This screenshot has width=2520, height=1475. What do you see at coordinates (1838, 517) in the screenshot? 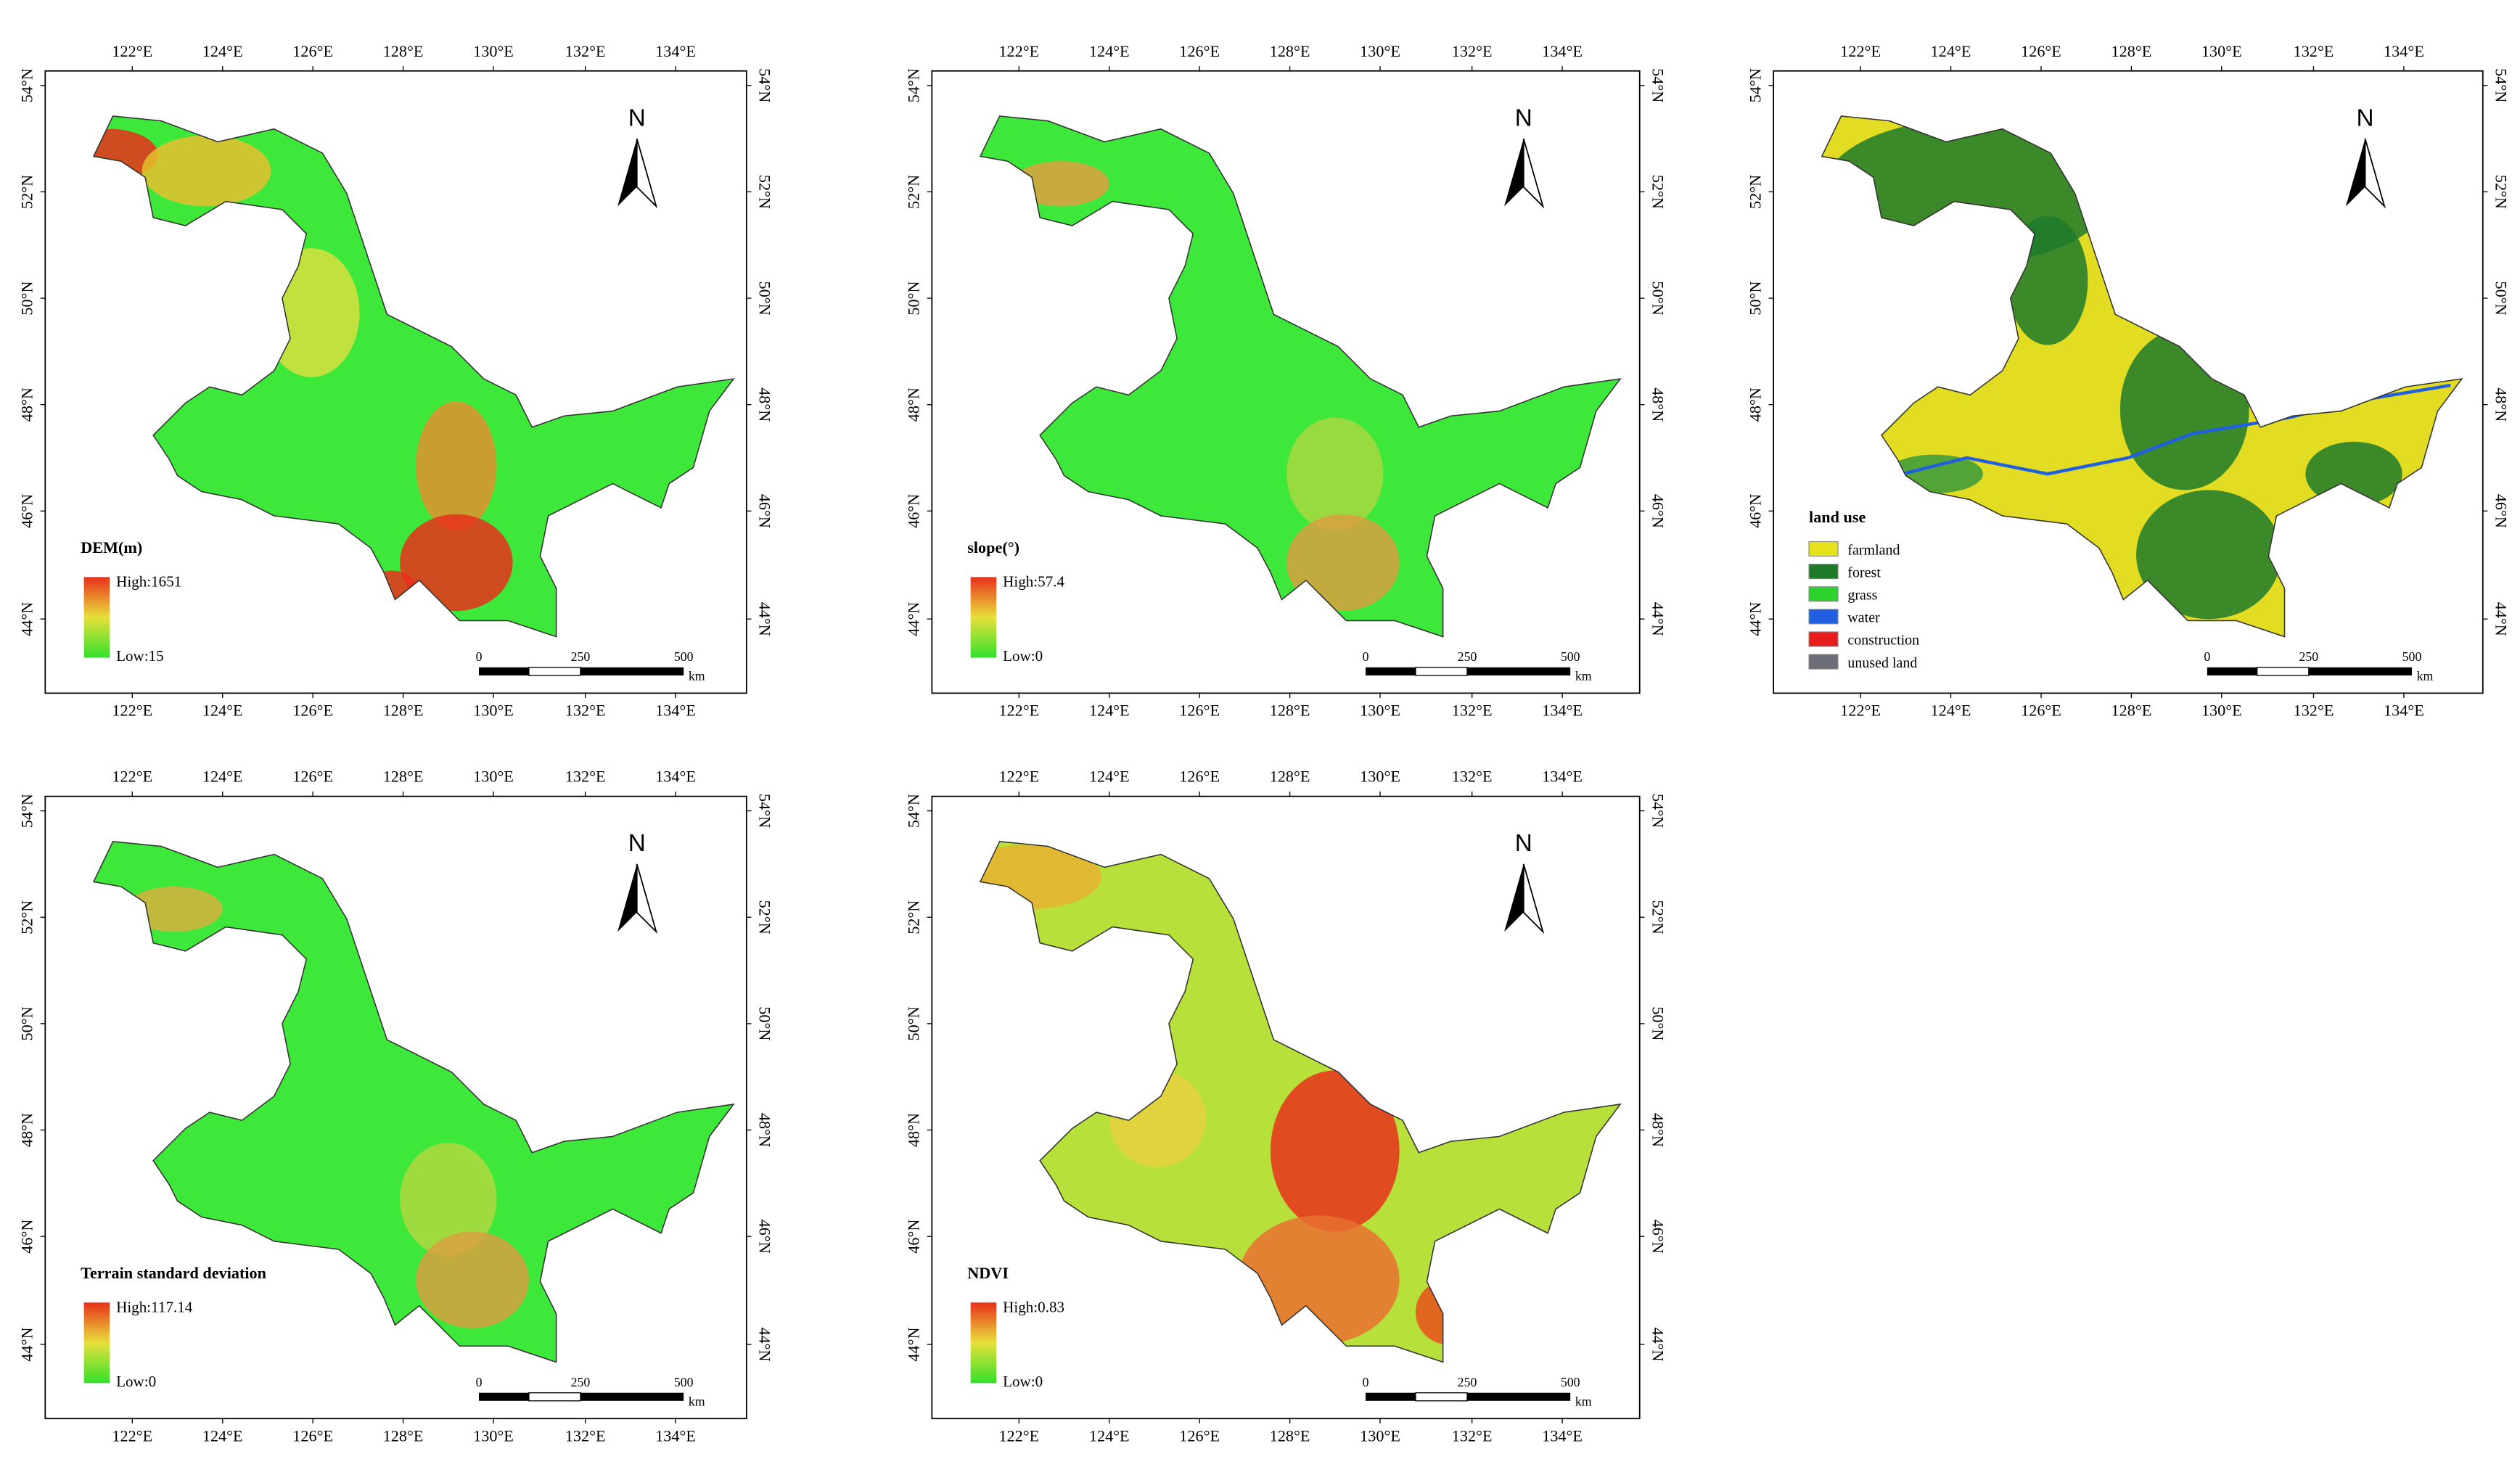
I see `legend-title: land use` at bounding box center [1838, 517].